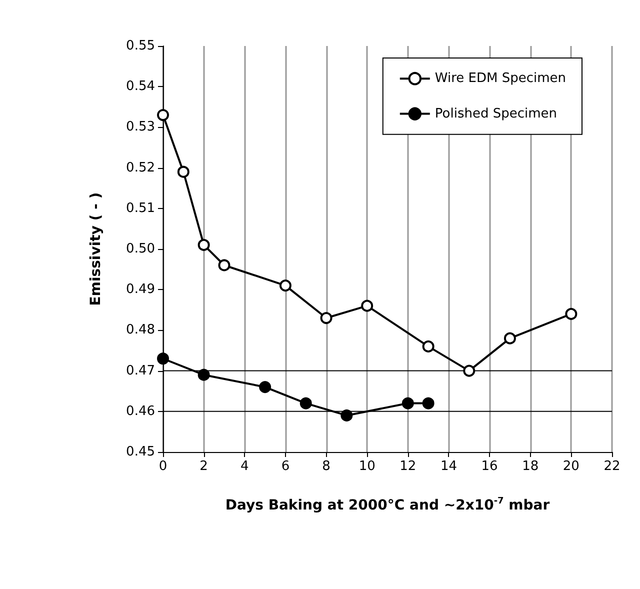  Describe the element at coordinates (140, 290) in the screenshot. I see `y-tick-label: 0.49` at that location.